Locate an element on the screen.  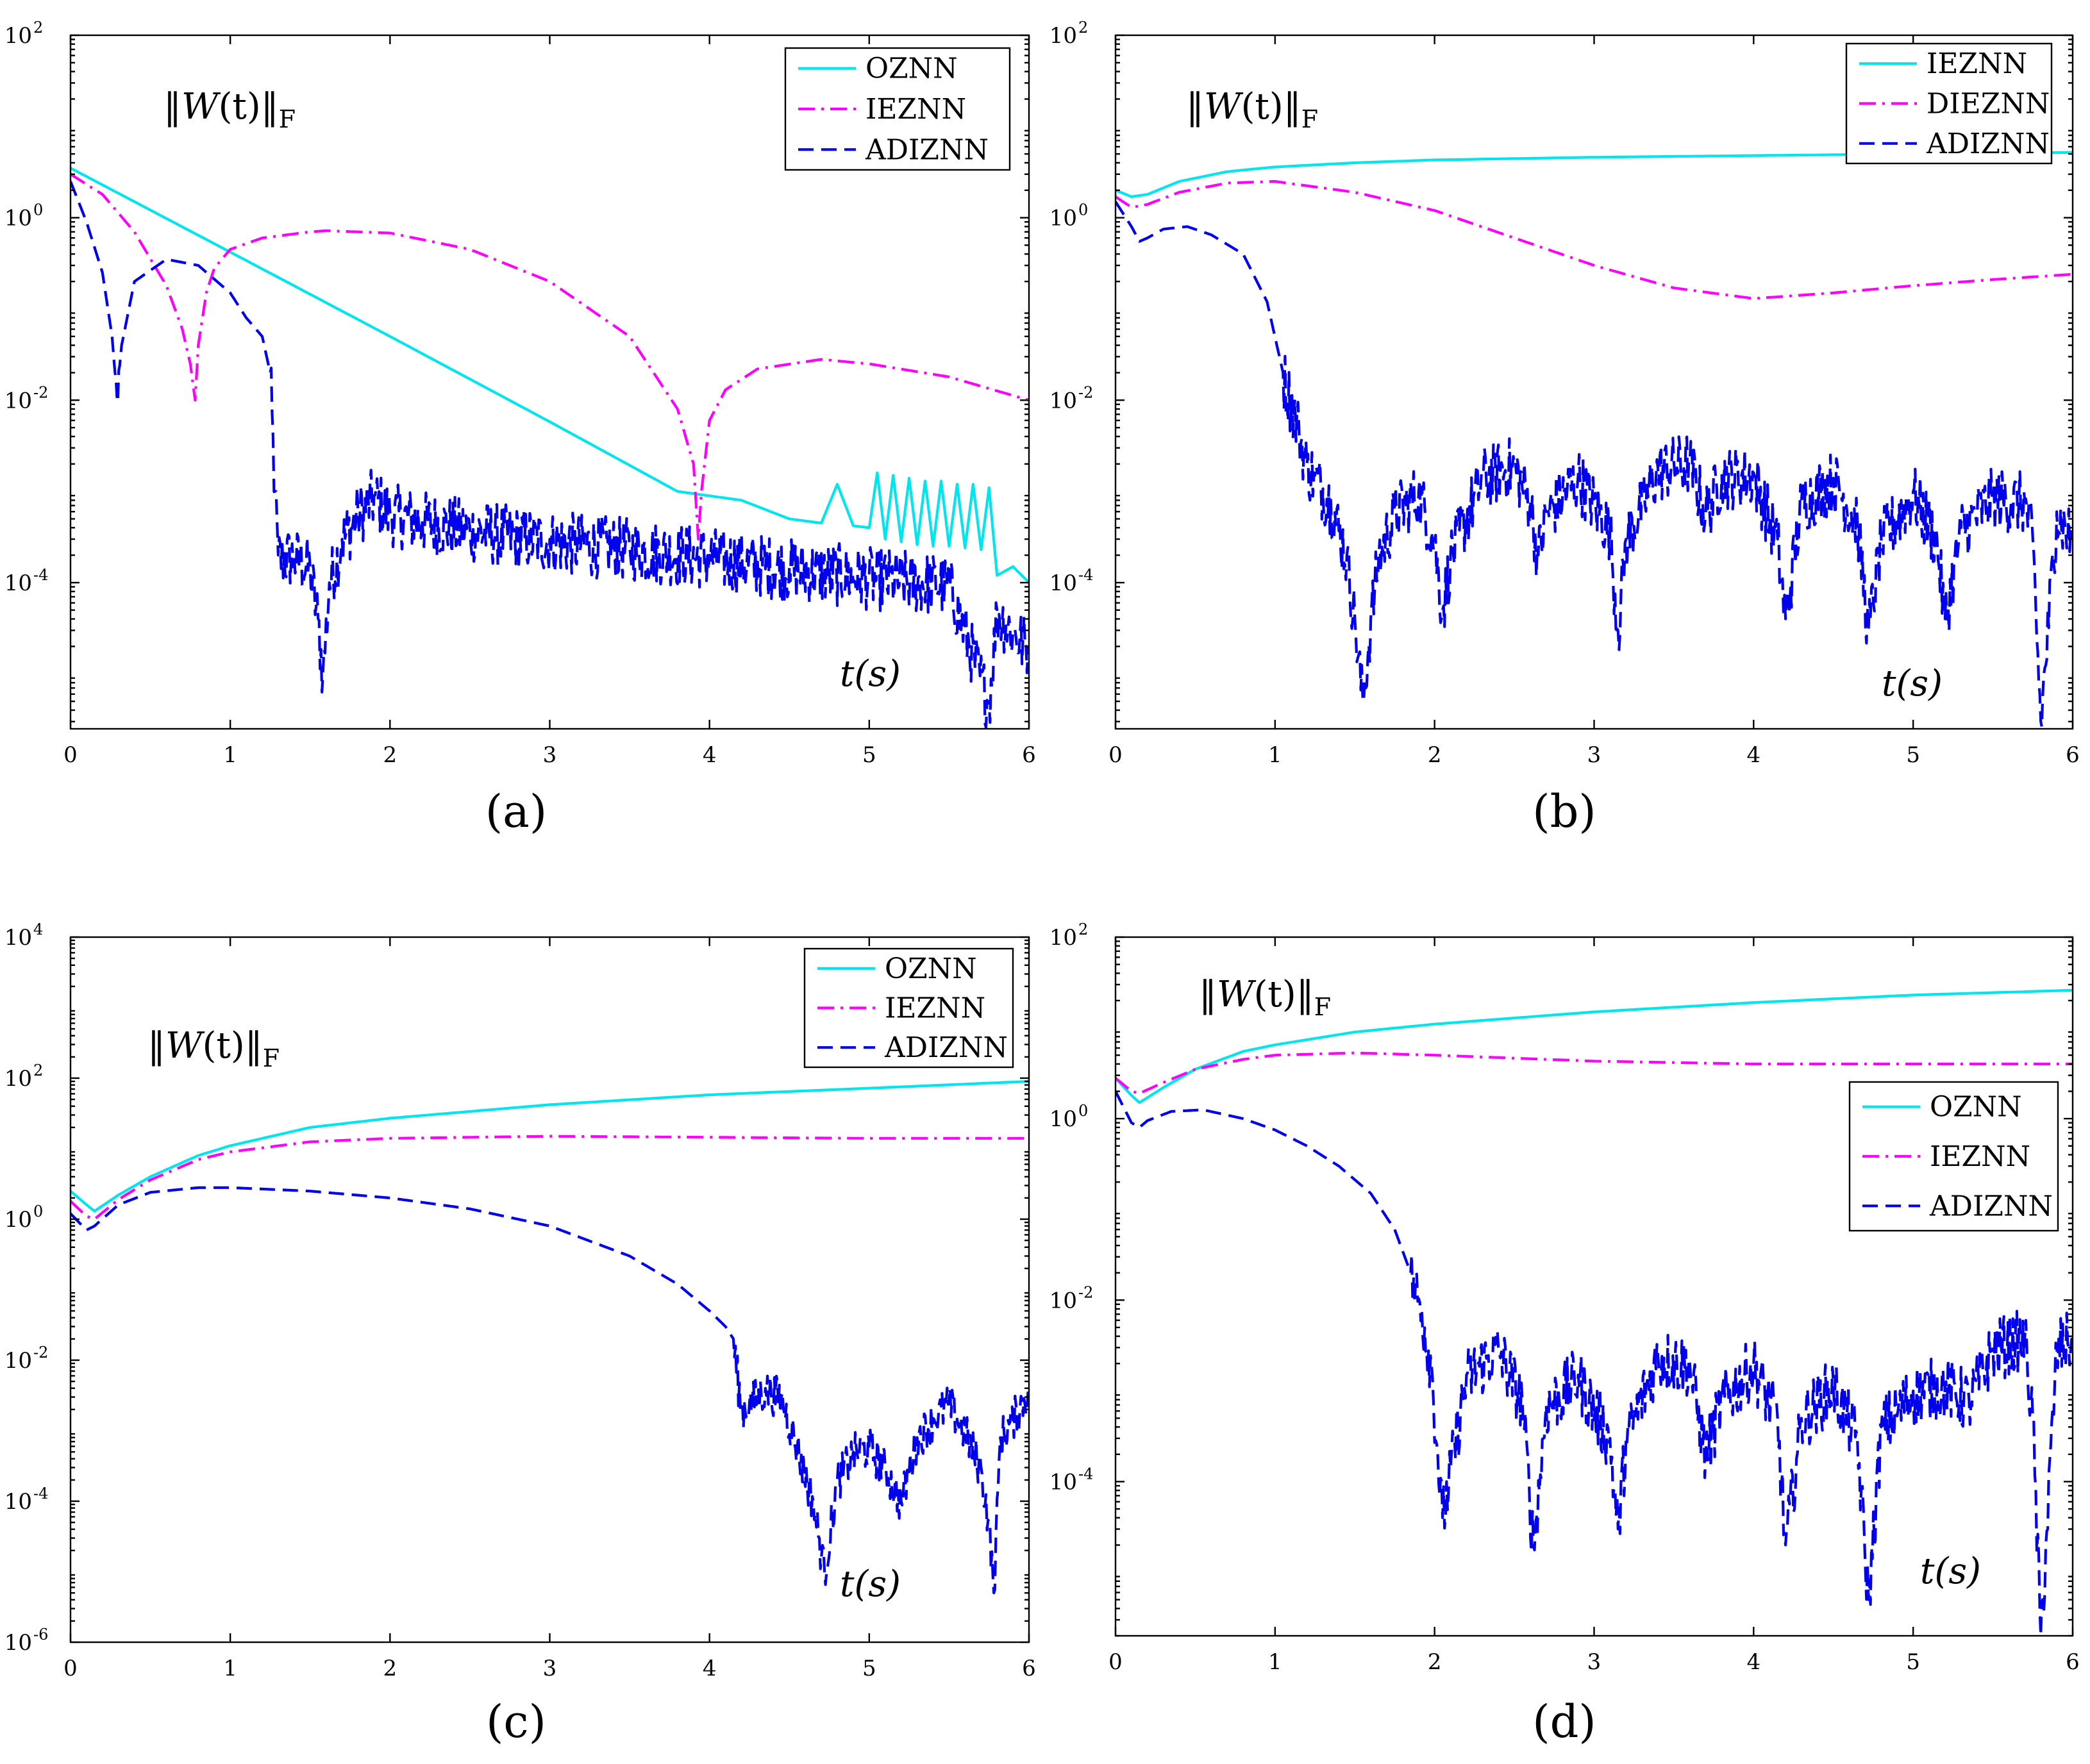
legend-label: DIEZNN is located at coordinates (1988, 105).